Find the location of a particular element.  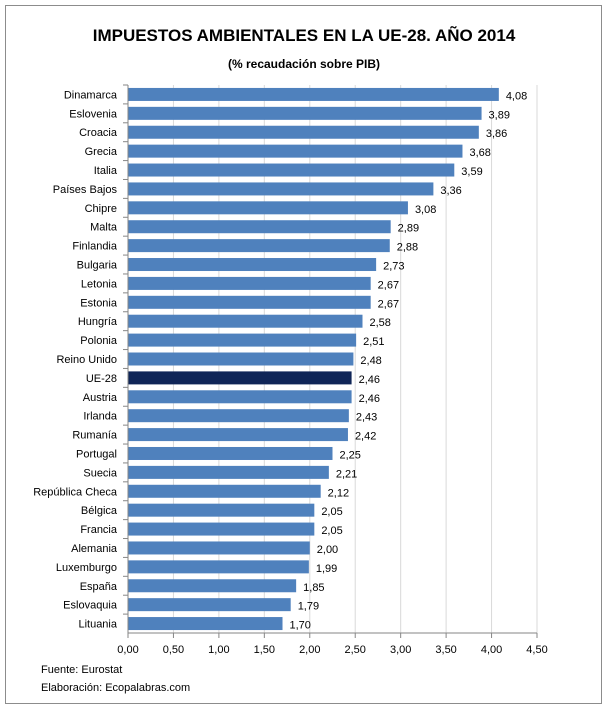

value-label: 2,12 is located at coordinates (338, 493).